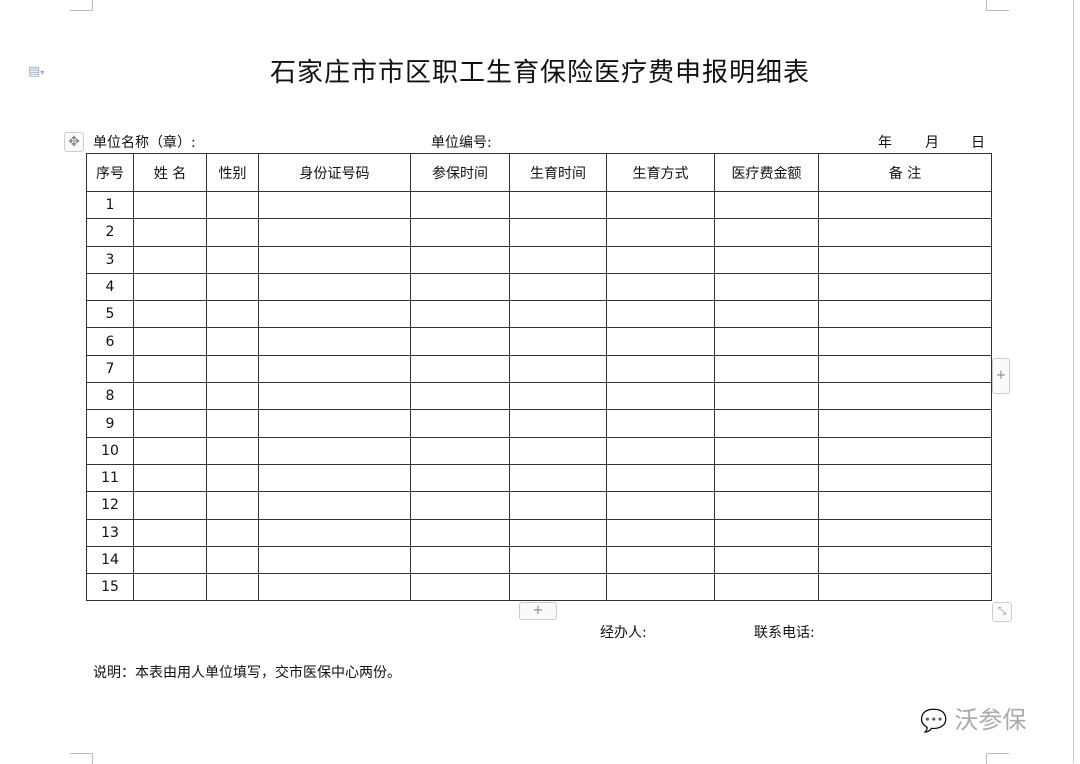 This screenshot has height=764, width=1080. What do you see at coordinates (538, 611) in the screenshot?
I see `add-row-button: +` at bounding box center [538, 611].